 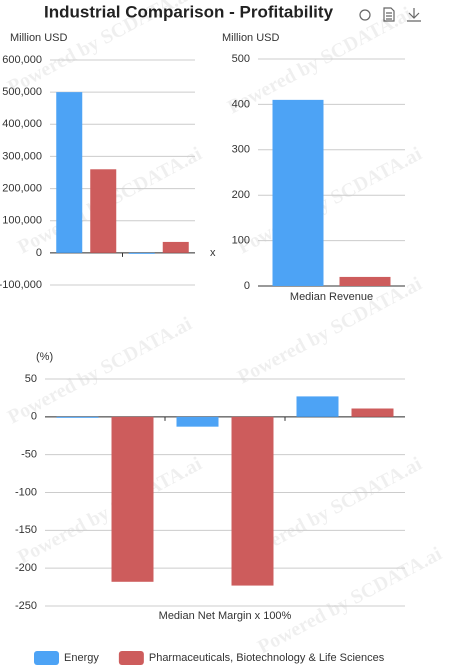 I want to click on y-tick-label: 300, so click(x=241, y=150).